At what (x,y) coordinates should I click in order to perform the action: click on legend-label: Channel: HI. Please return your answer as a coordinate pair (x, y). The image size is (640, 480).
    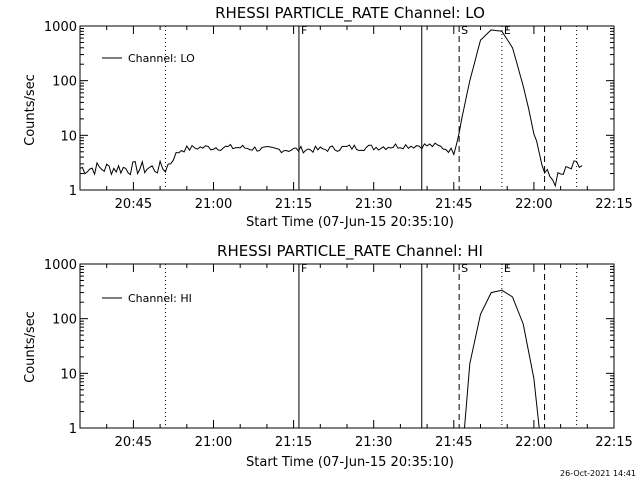
    Looking at the image, I should click on (160, 298).